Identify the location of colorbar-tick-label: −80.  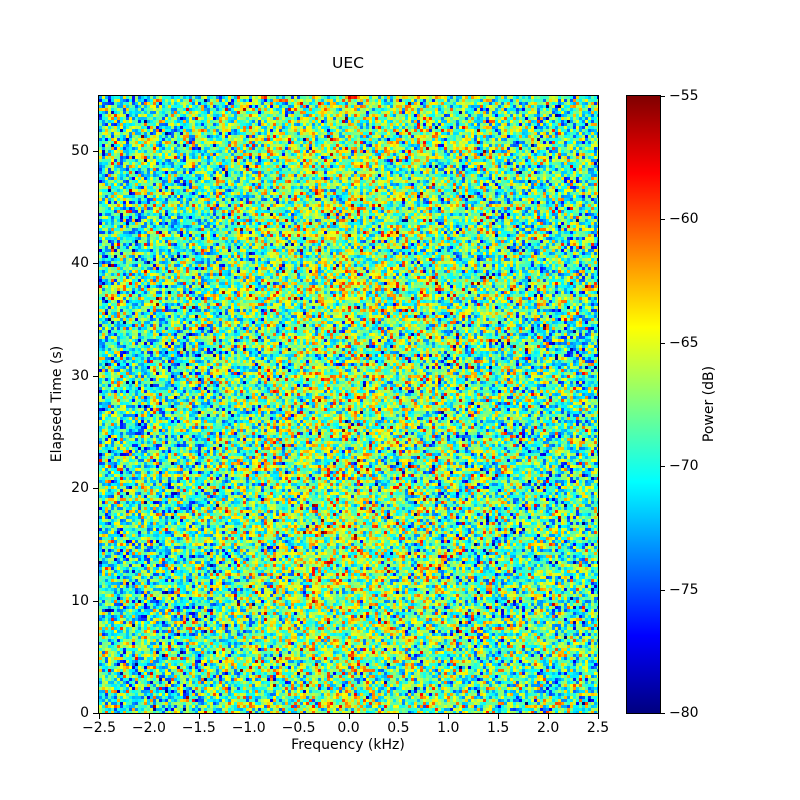
(684, 713).